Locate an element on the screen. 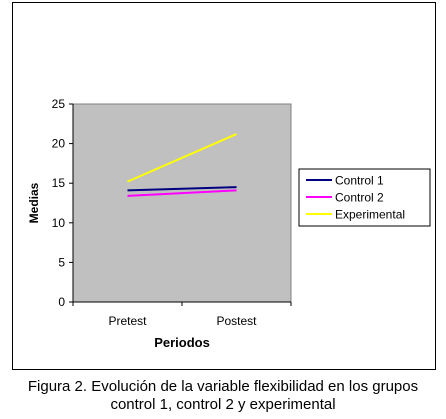 The width and height of the screenshot is (446, 419). x-tick-label: Pretest is located at coordinates (127, 321).